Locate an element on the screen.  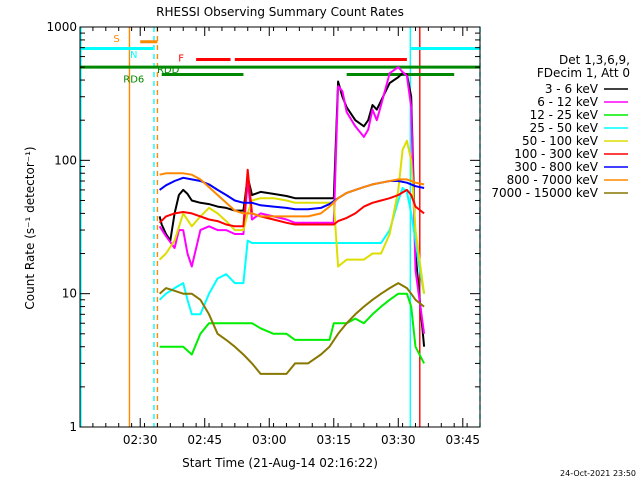
legend-label: 7000 - 15000 keV is located at coordinates (544, 193).